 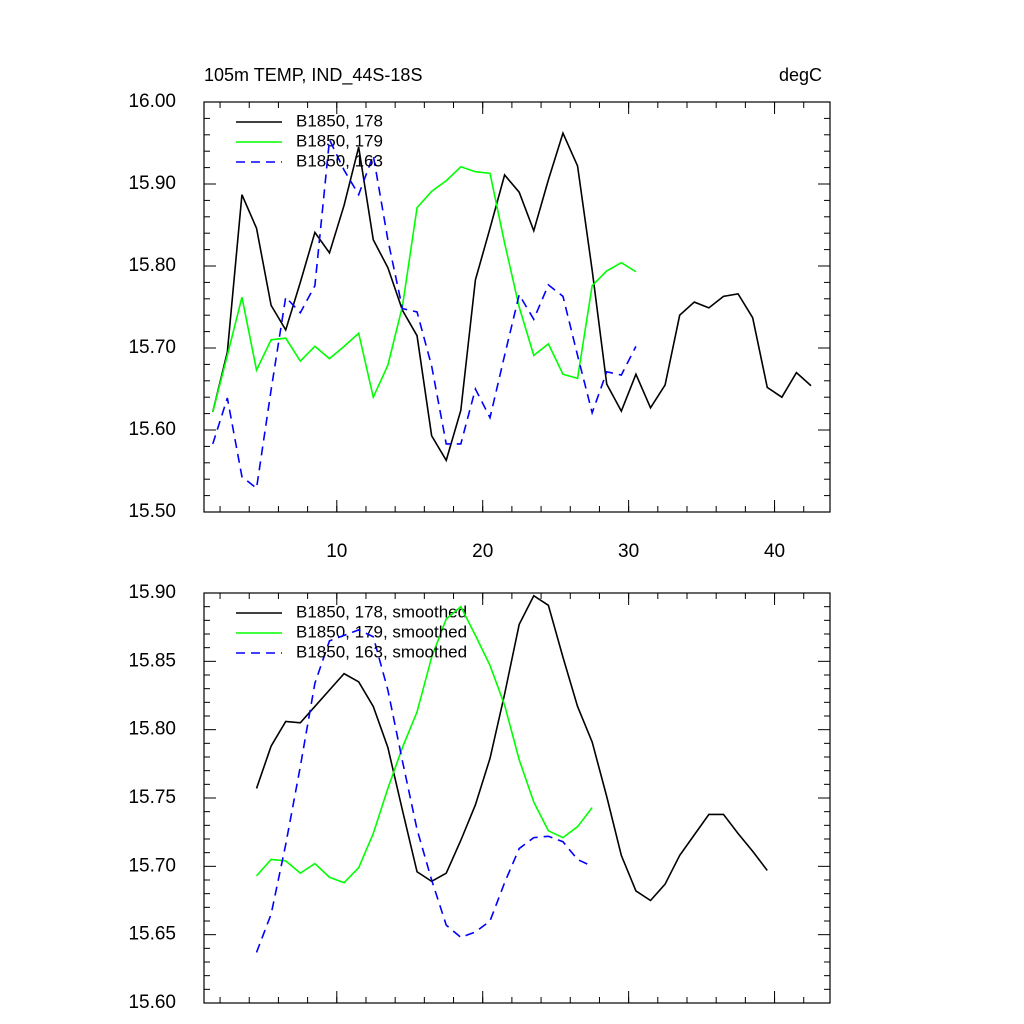 What do you see at coordinates (152, 101) in the screenshot?
I see `y-tick-label: 16.00` at bounding box center [152, 101].